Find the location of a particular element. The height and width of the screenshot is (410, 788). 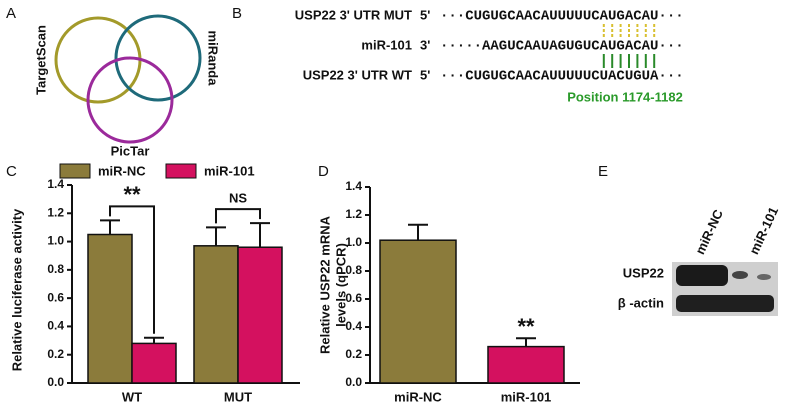

band-label: β -actin is located at coordinates (641, 302).